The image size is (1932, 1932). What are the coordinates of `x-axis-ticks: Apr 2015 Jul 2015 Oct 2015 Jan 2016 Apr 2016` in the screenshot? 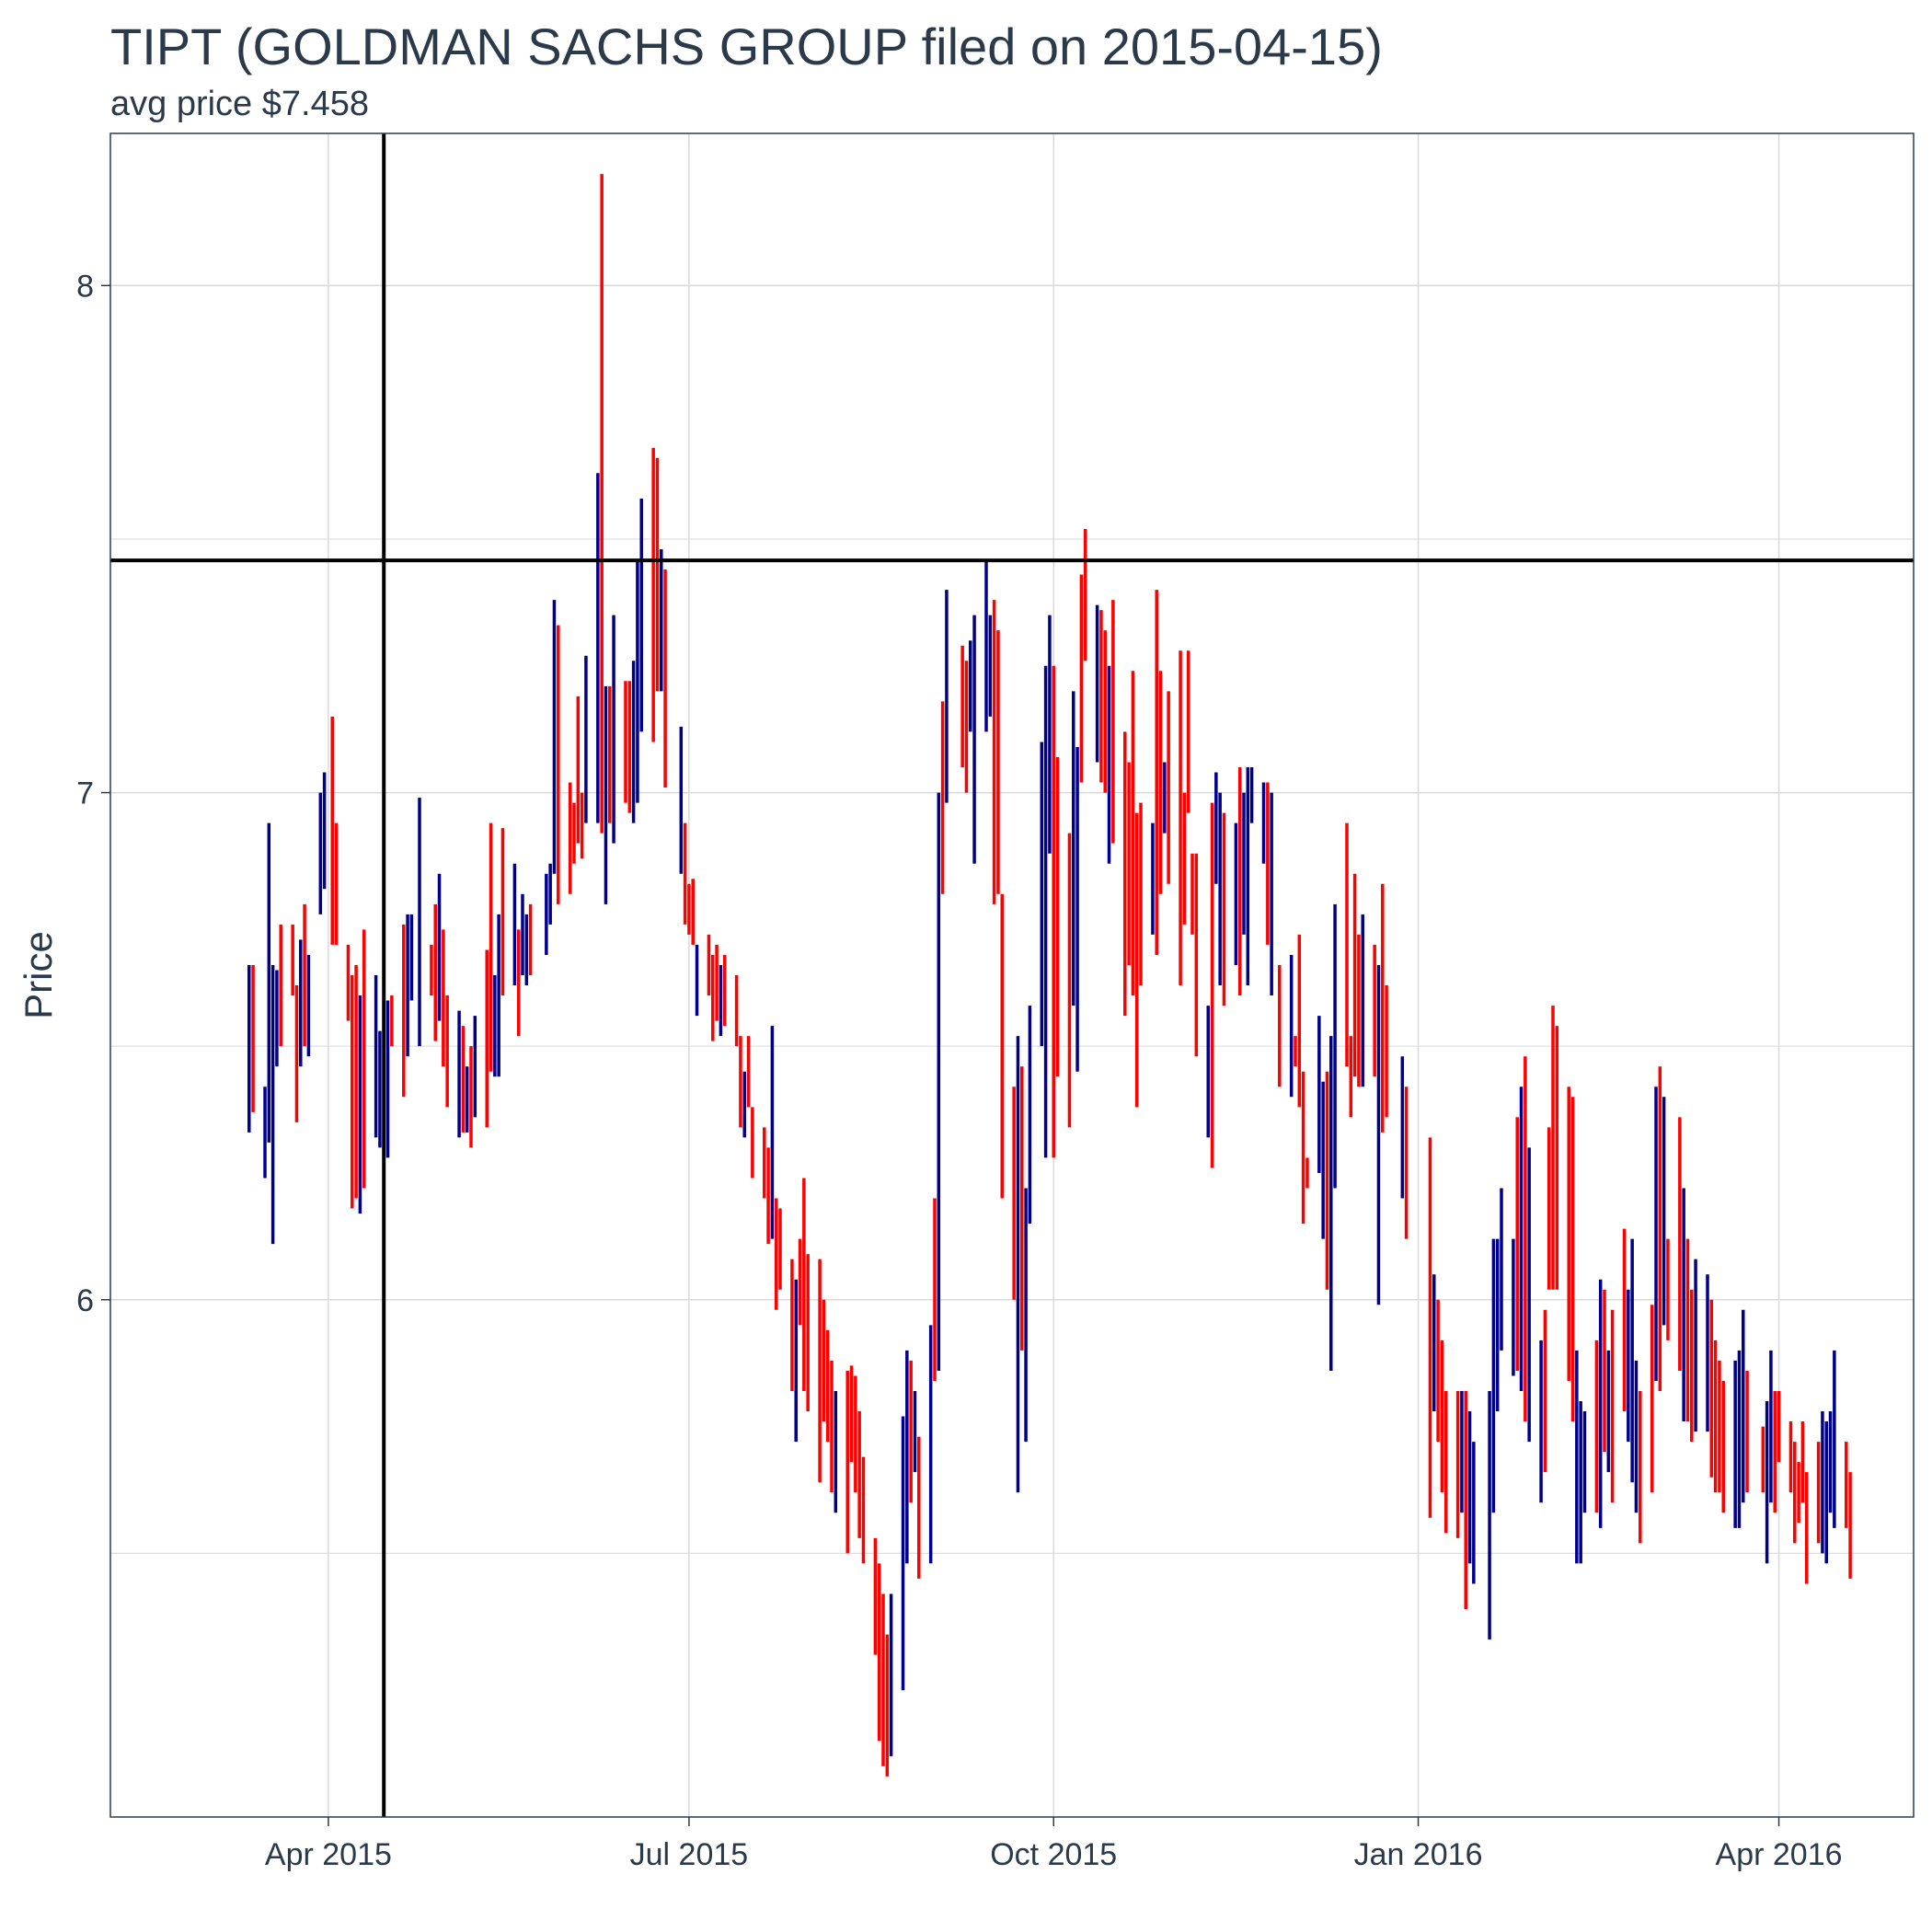 It's located at (1054, 1844).